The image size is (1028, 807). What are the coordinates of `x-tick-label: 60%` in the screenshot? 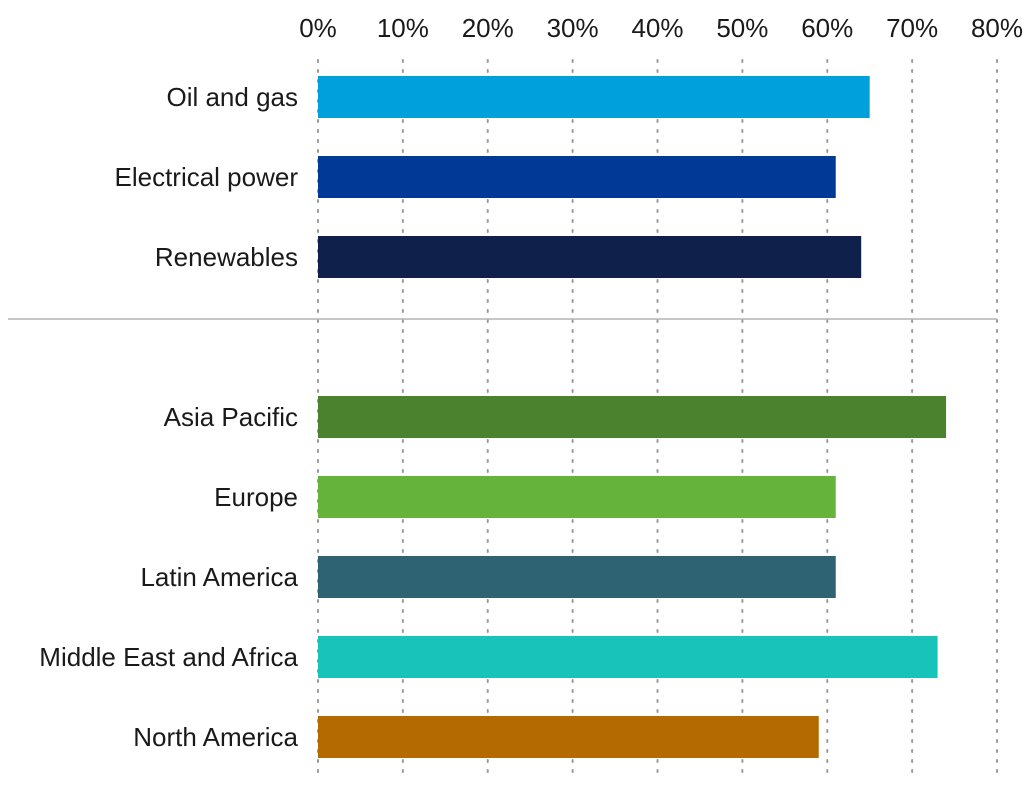 It's located at (827, 28).